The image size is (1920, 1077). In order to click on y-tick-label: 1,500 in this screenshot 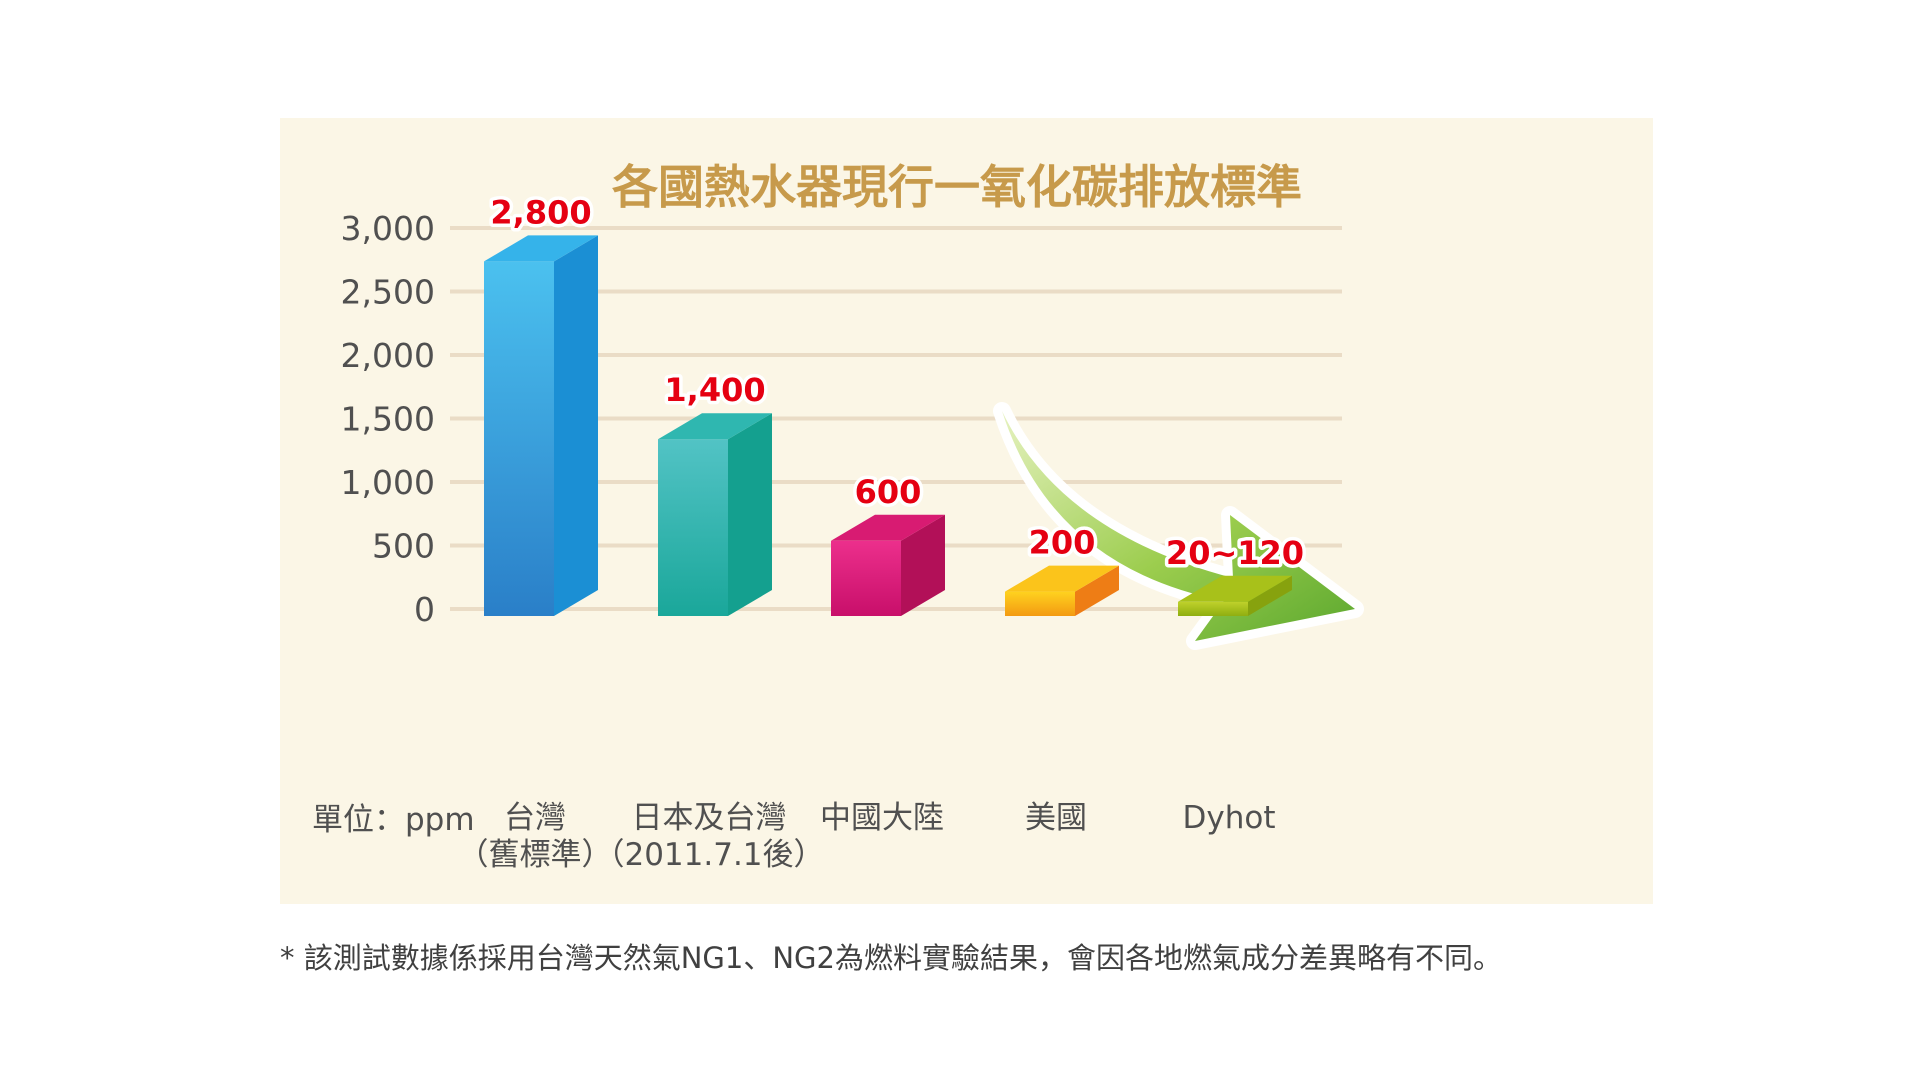, I will do `click(388, 419)`.